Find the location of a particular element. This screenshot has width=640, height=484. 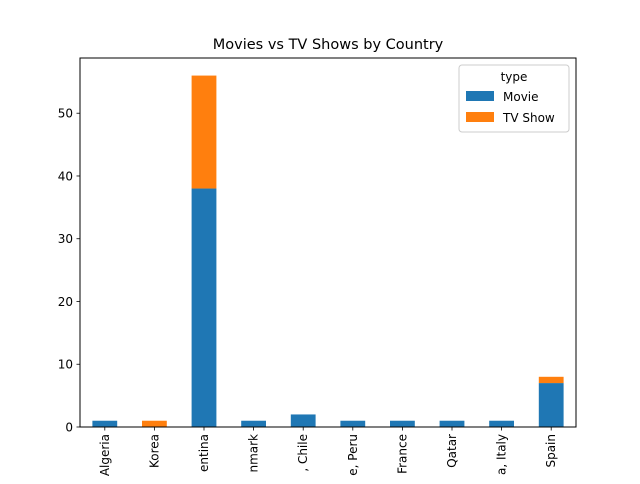

x-tick-label: , Chile is located at coordinates (303, 453).